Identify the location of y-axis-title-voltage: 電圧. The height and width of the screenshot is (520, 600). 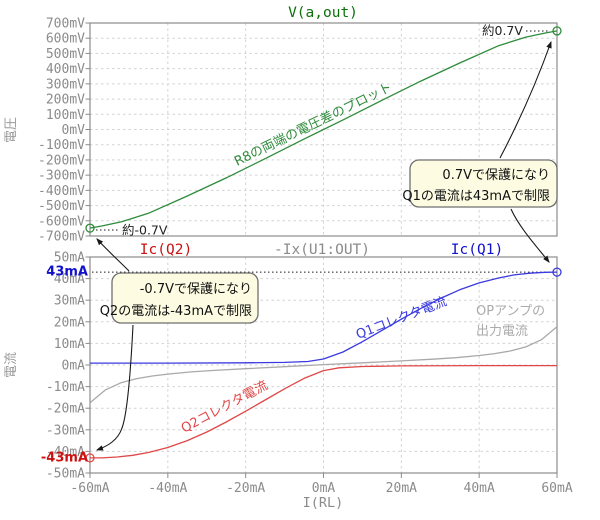
(11, 130).